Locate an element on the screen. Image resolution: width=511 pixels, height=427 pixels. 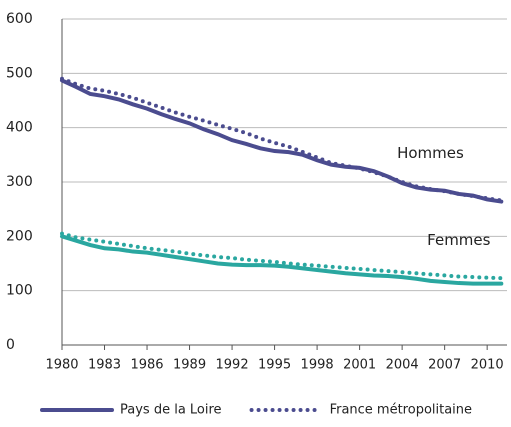
x-tick-label: 1992 is located at coordinates (232, 365).